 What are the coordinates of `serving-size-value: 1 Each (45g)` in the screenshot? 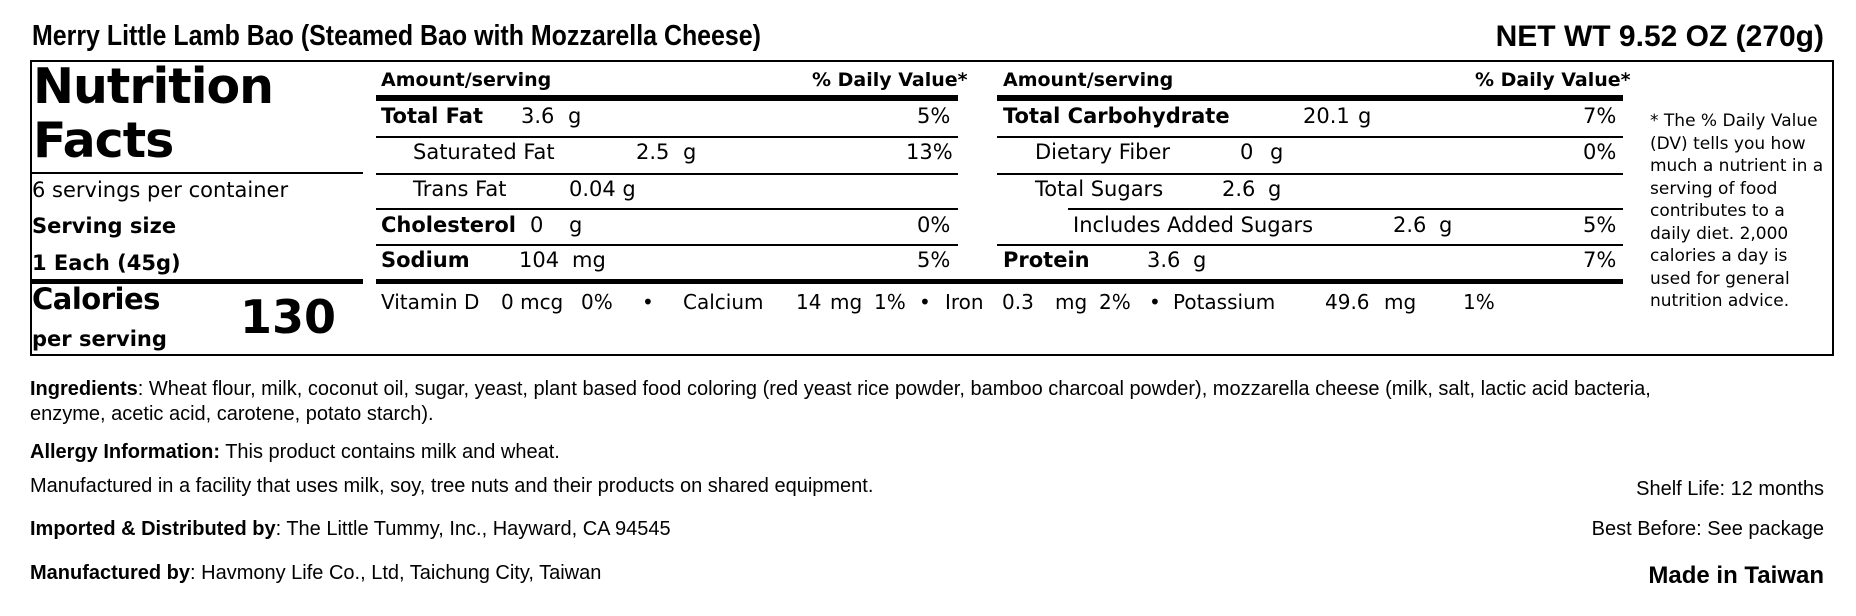 It's located at (106, 263).